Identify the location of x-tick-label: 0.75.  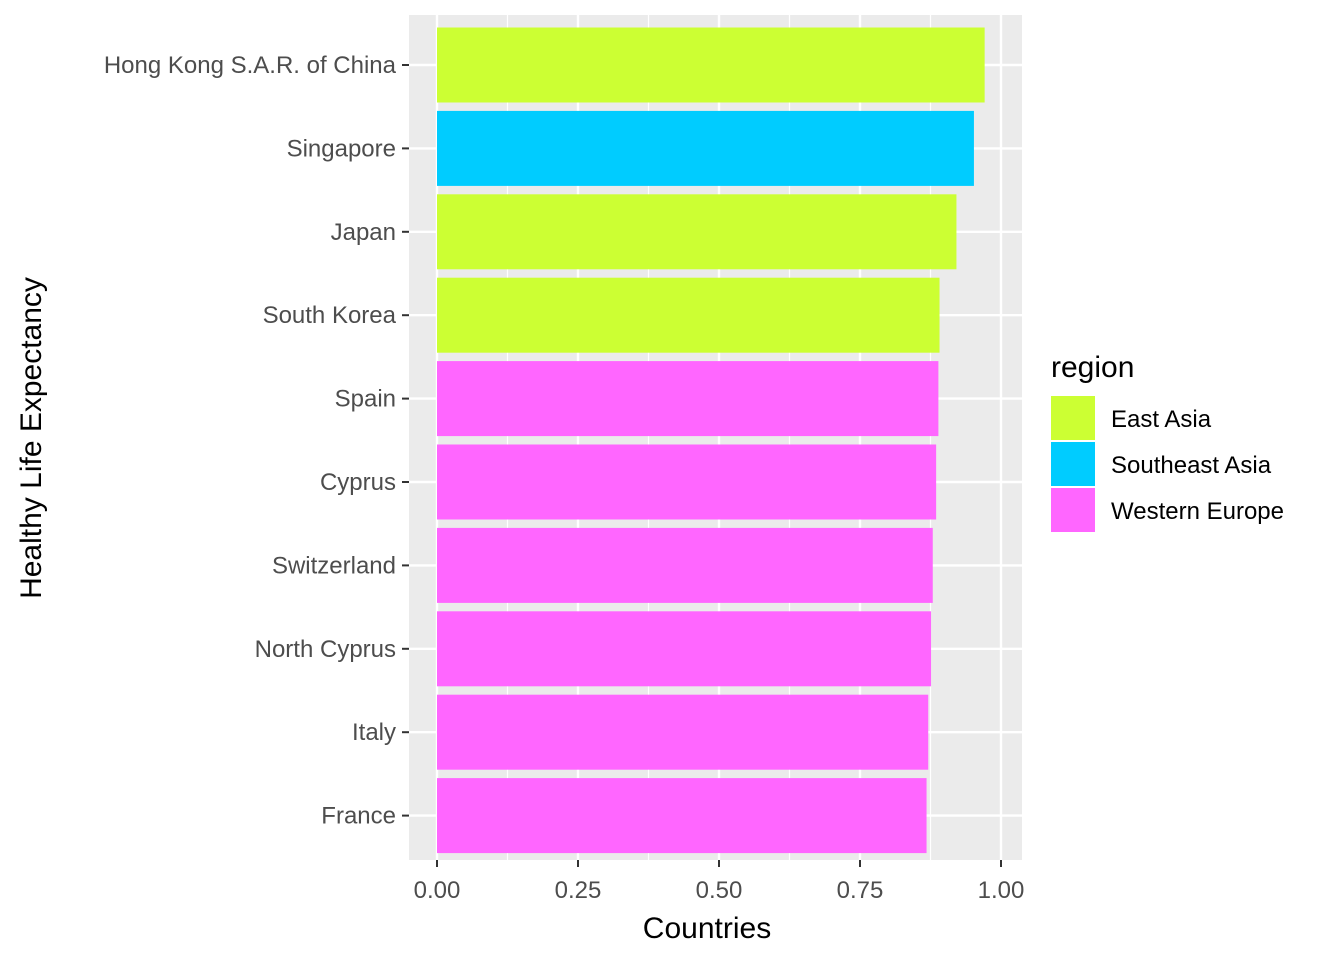
(860, 890).